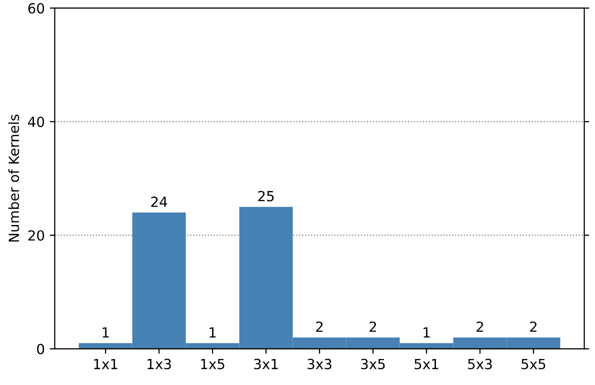  I want to click on x-tick-label: 3x5, so click(373, 364).